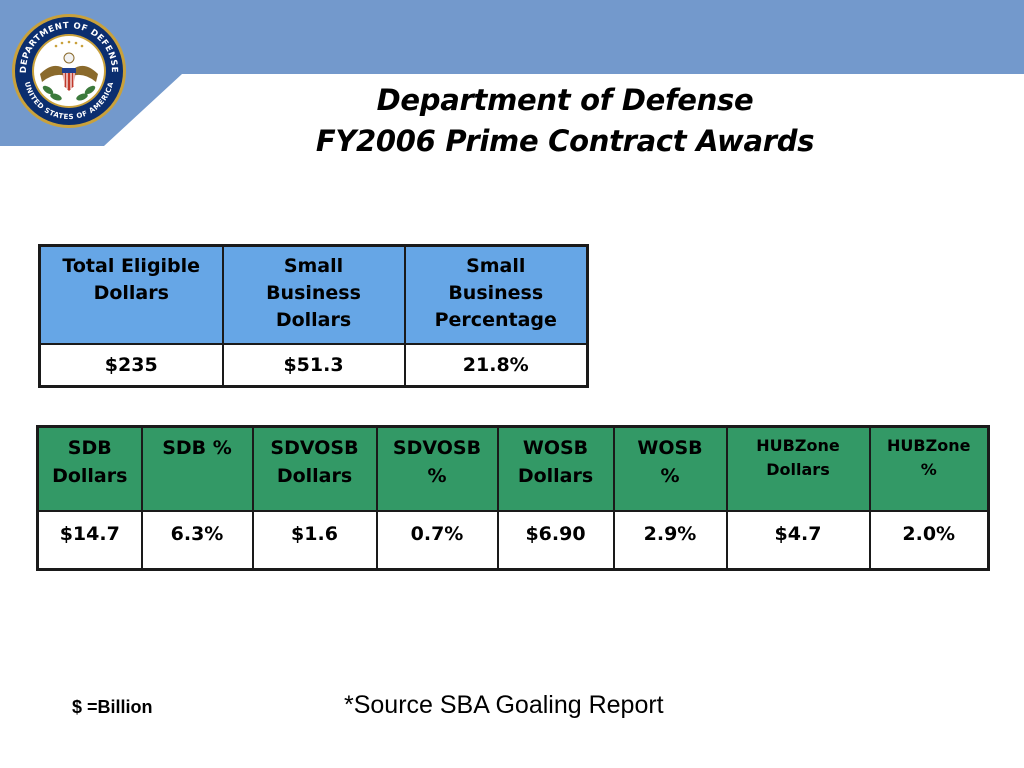 This screenshot has height=768, width=1024. I want to click on header-sdvosb-percent: SDVOSB%, so click(437, 468).